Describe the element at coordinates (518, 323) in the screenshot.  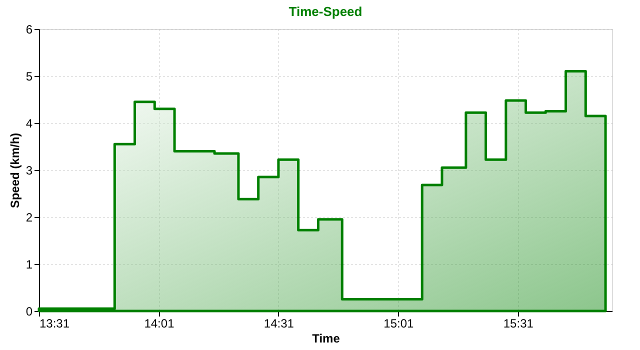
I see `x-tick-label: 15:31` at that location.